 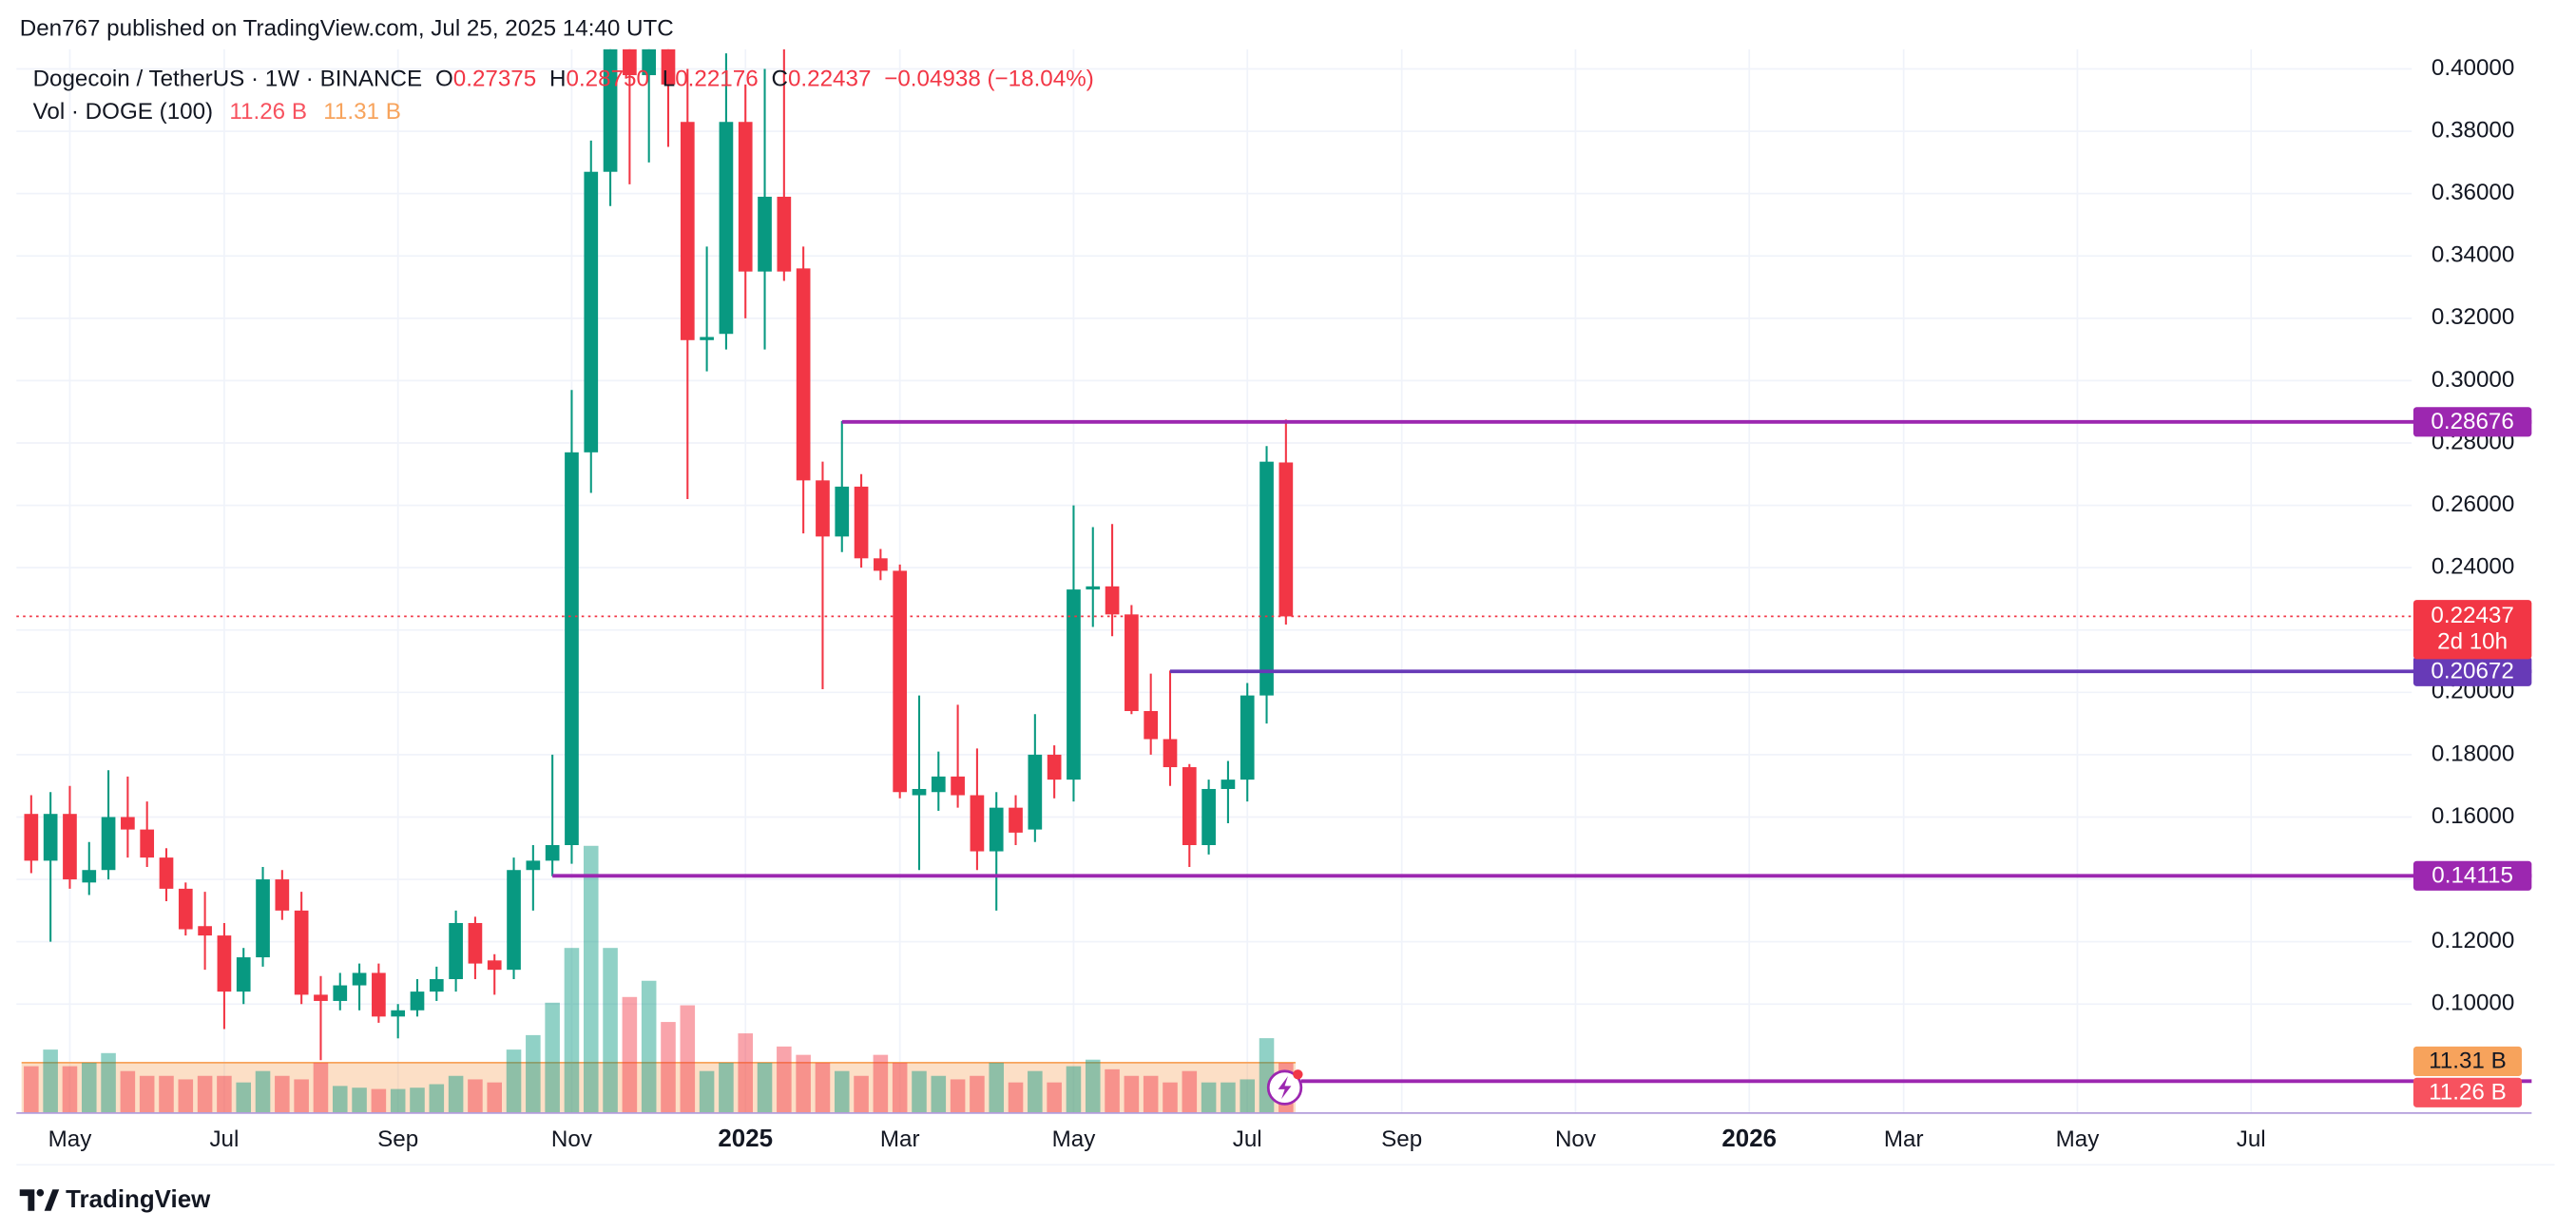 What do you see at coordinates (2472, 630) in the screenshot?
I see `last-price-tag` at bounding box center [2472, 630].